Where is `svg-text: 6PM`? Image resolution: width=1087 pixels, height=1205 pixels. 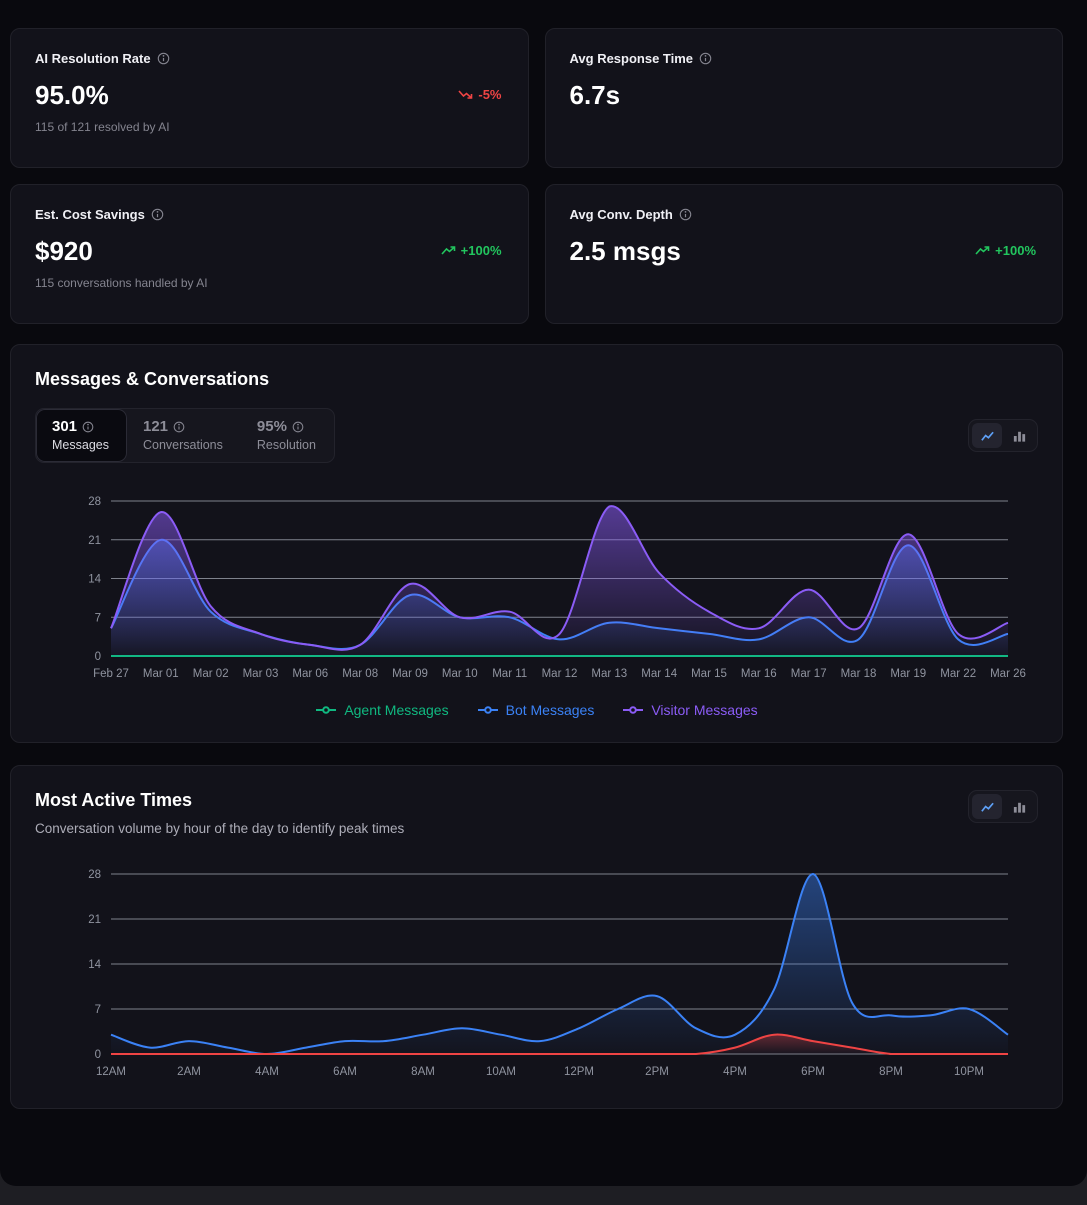 svg-text: 6PM is located at coordinates (813, 1072).